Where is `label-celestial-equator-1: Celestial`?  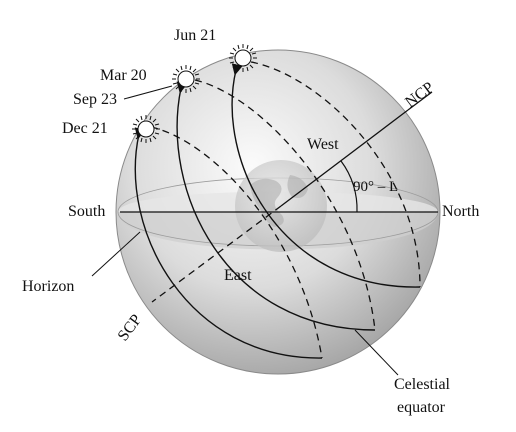
label-celestial-equator-1: Celestial is located at coordinates (422, 384).